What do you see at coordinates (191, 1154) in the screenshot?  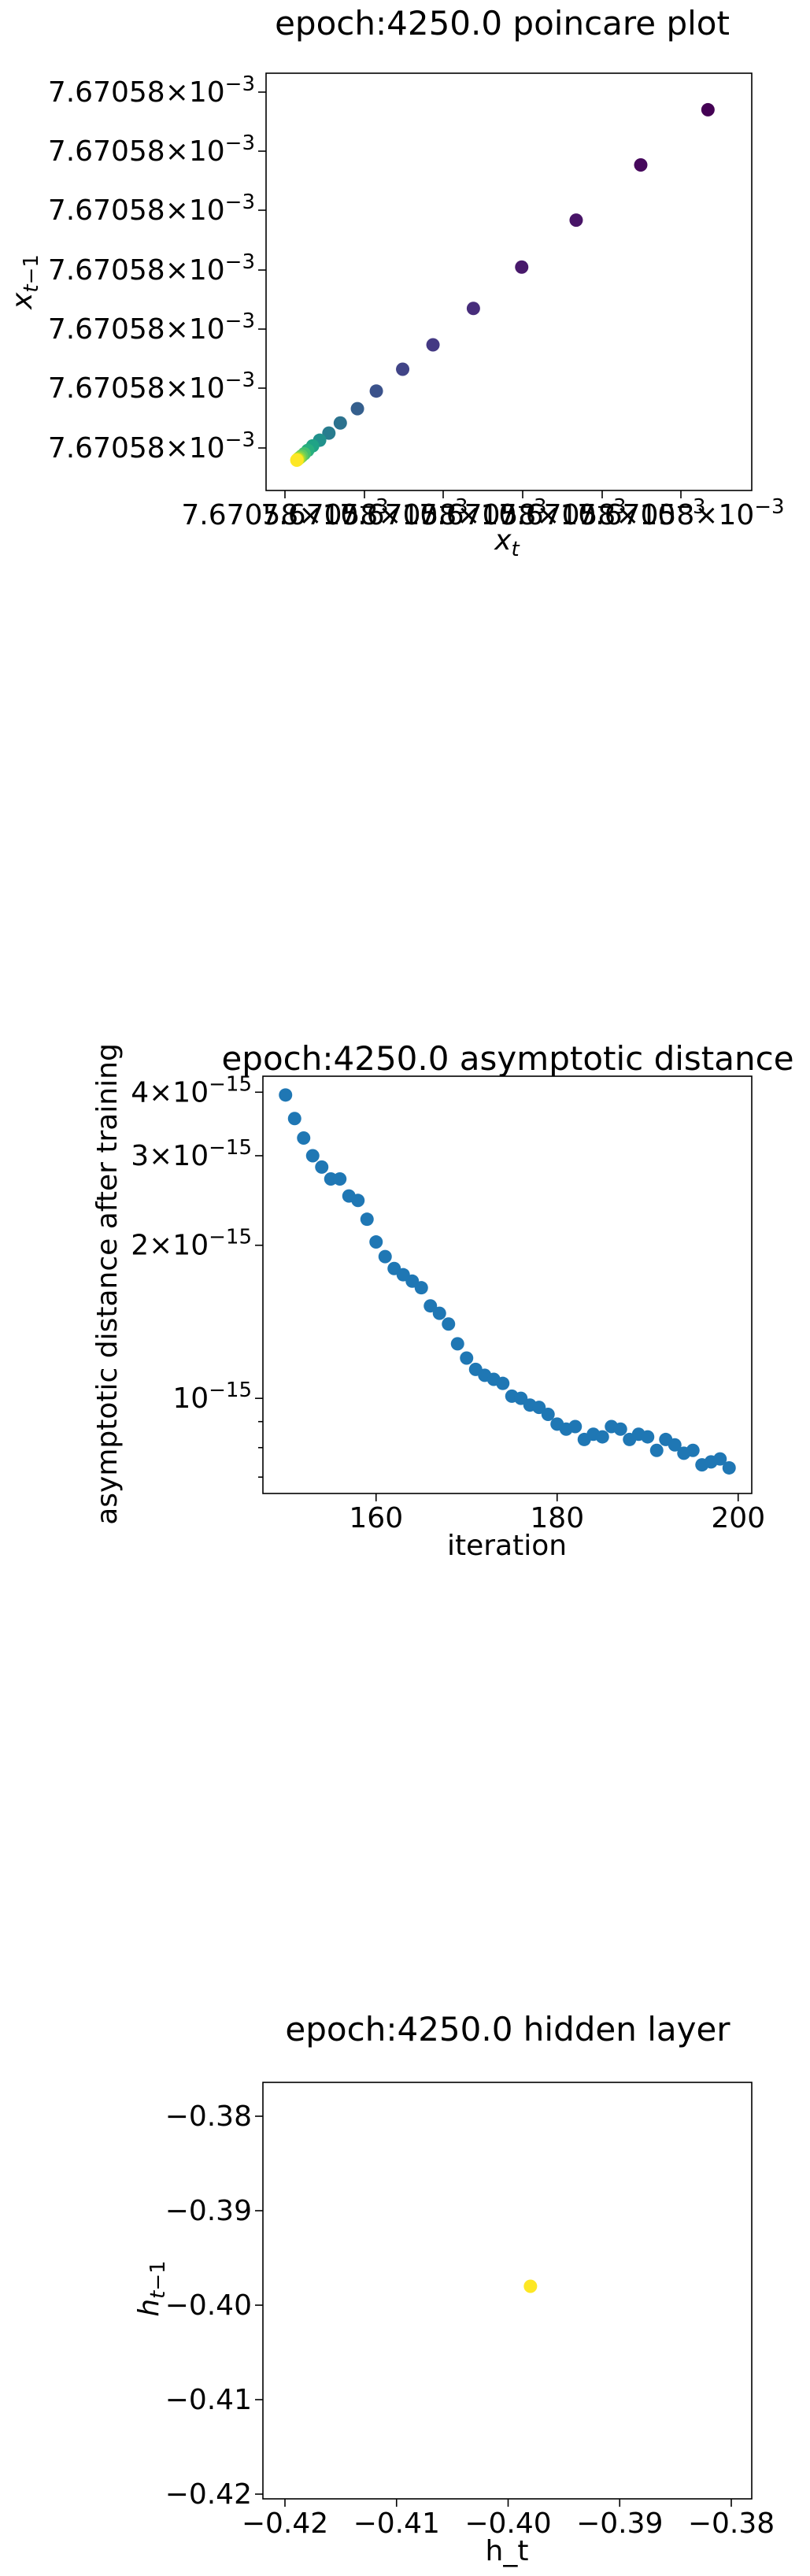 I see `y-tick-label: 3×10⁻¹⁵` at bounding box center [191, 1154].